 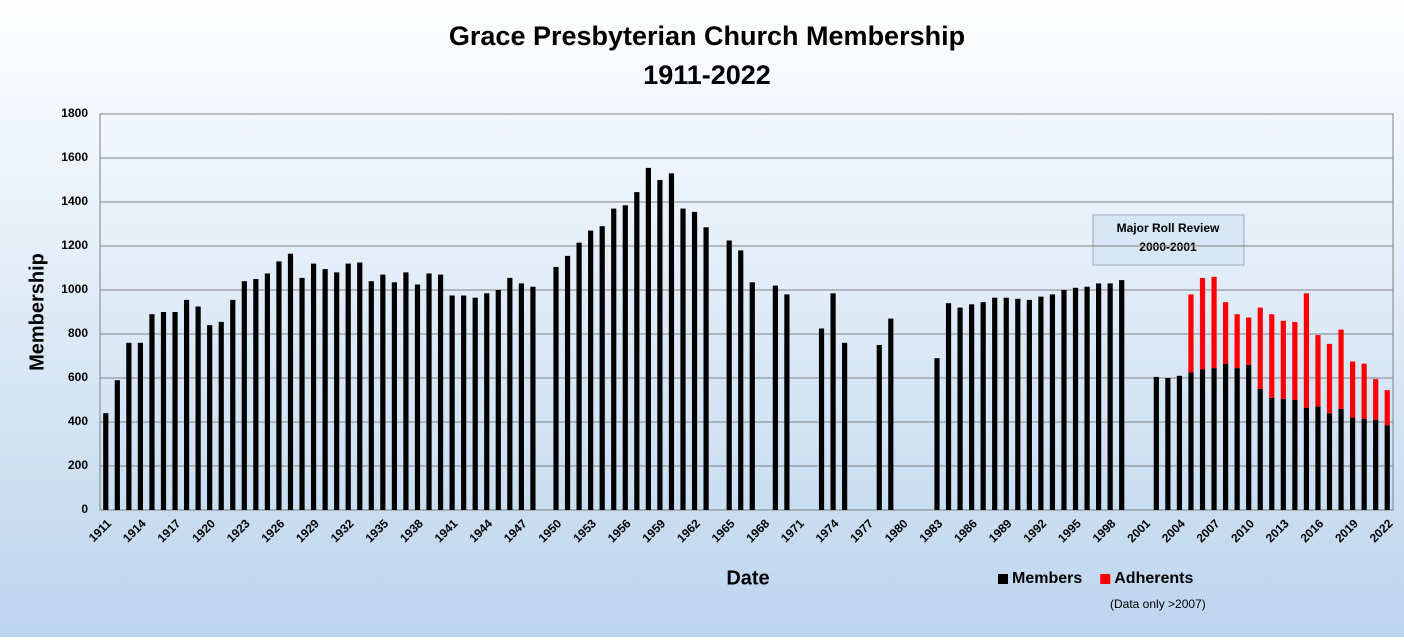 What do you see at coordinates (707, 75) in the screenshot?
I see `chart-subtitle: 1911-2022` at bounding box center [707, 75].